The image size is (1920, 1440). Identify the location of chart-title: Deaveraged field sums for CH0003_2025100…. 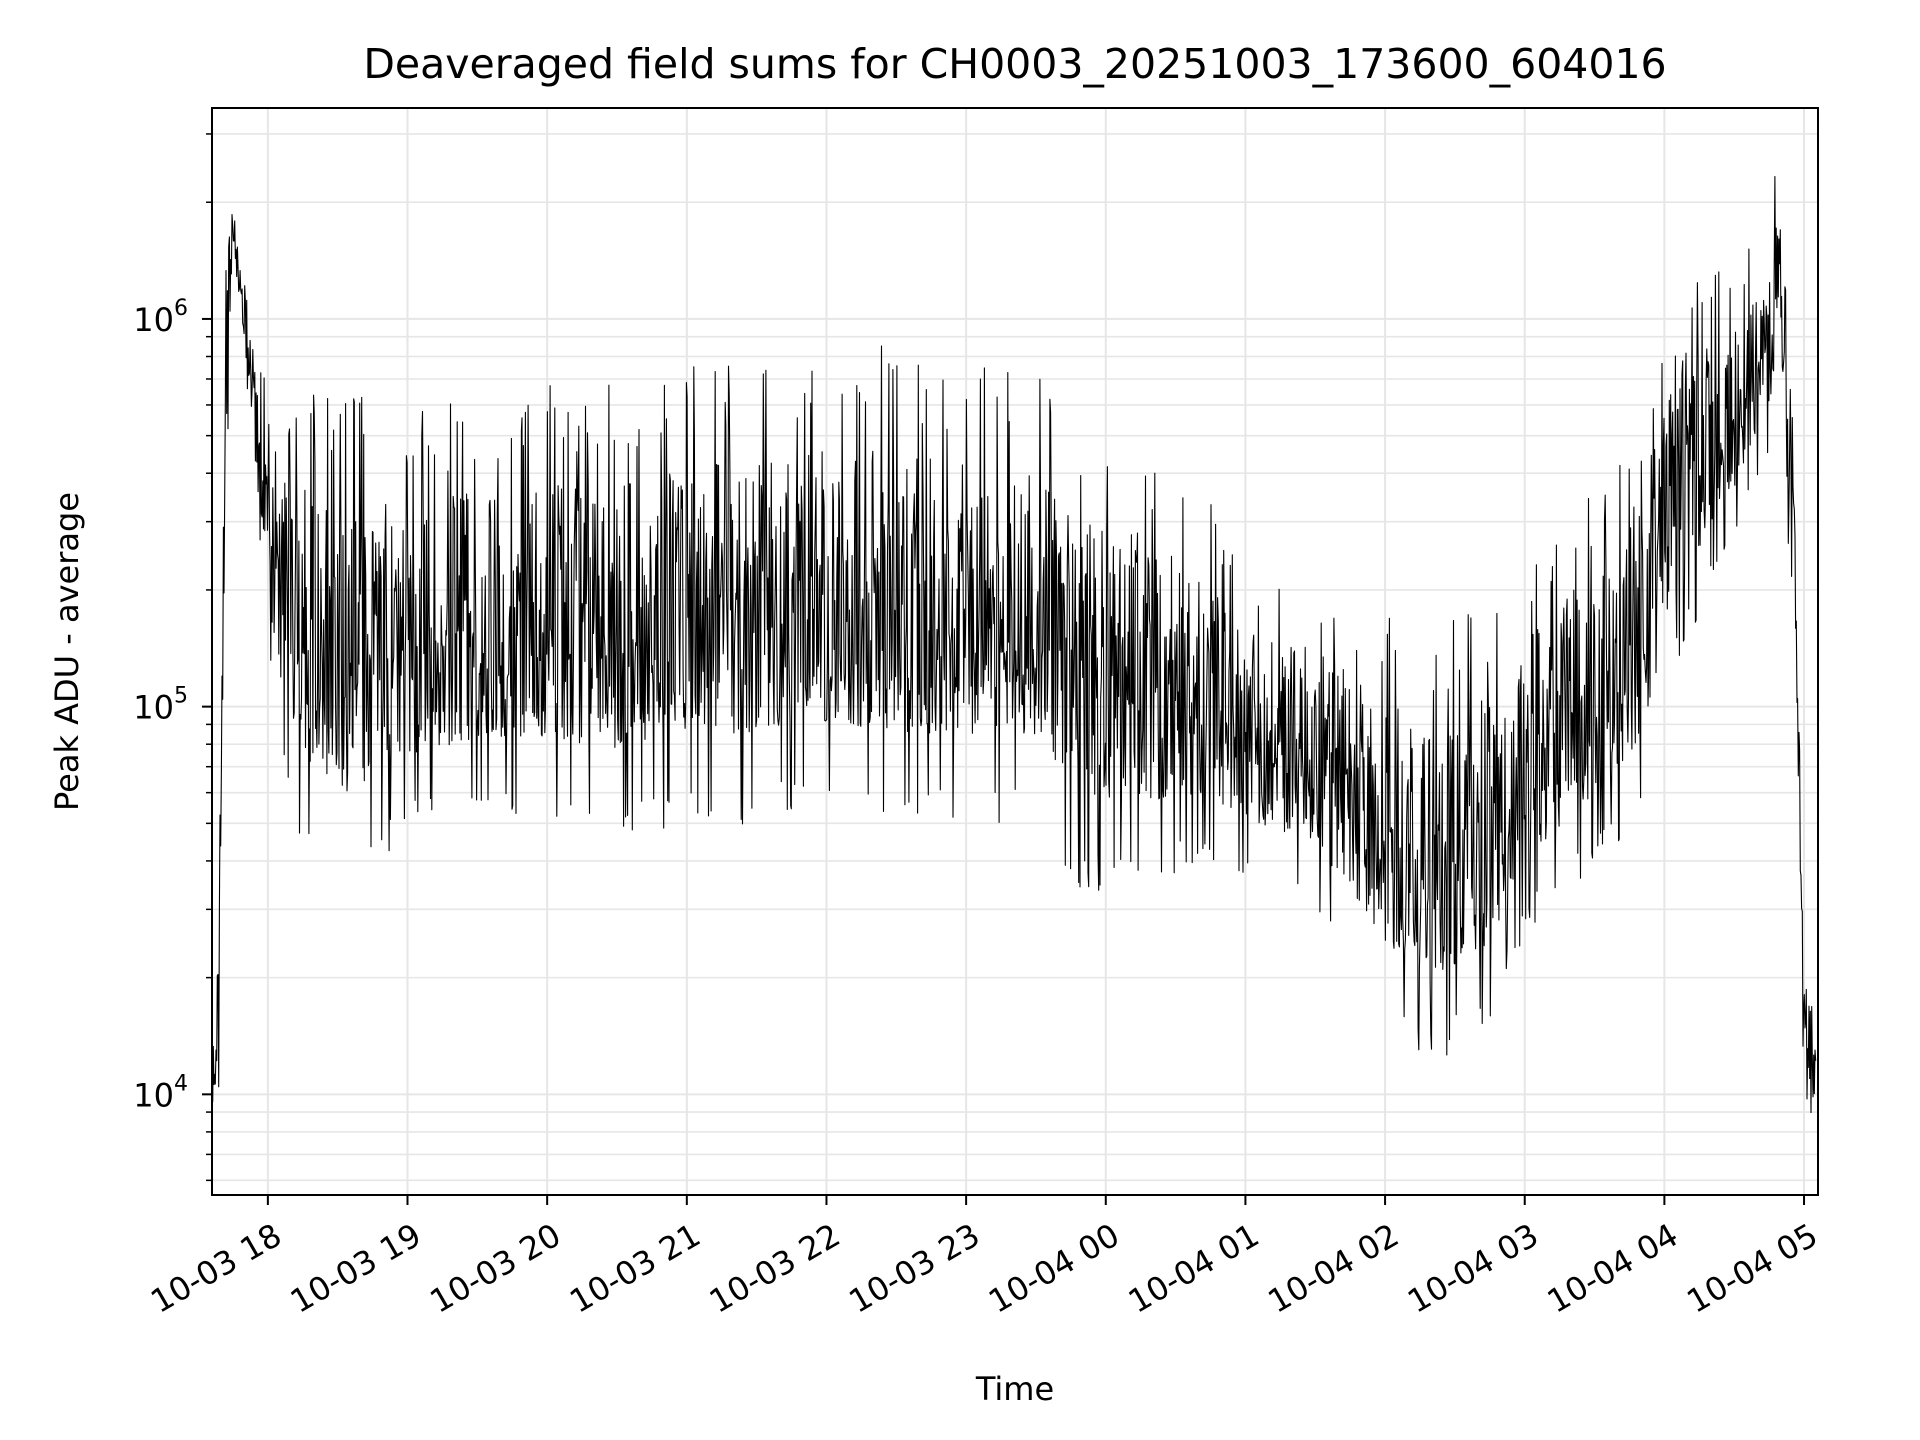
(1014, 64).